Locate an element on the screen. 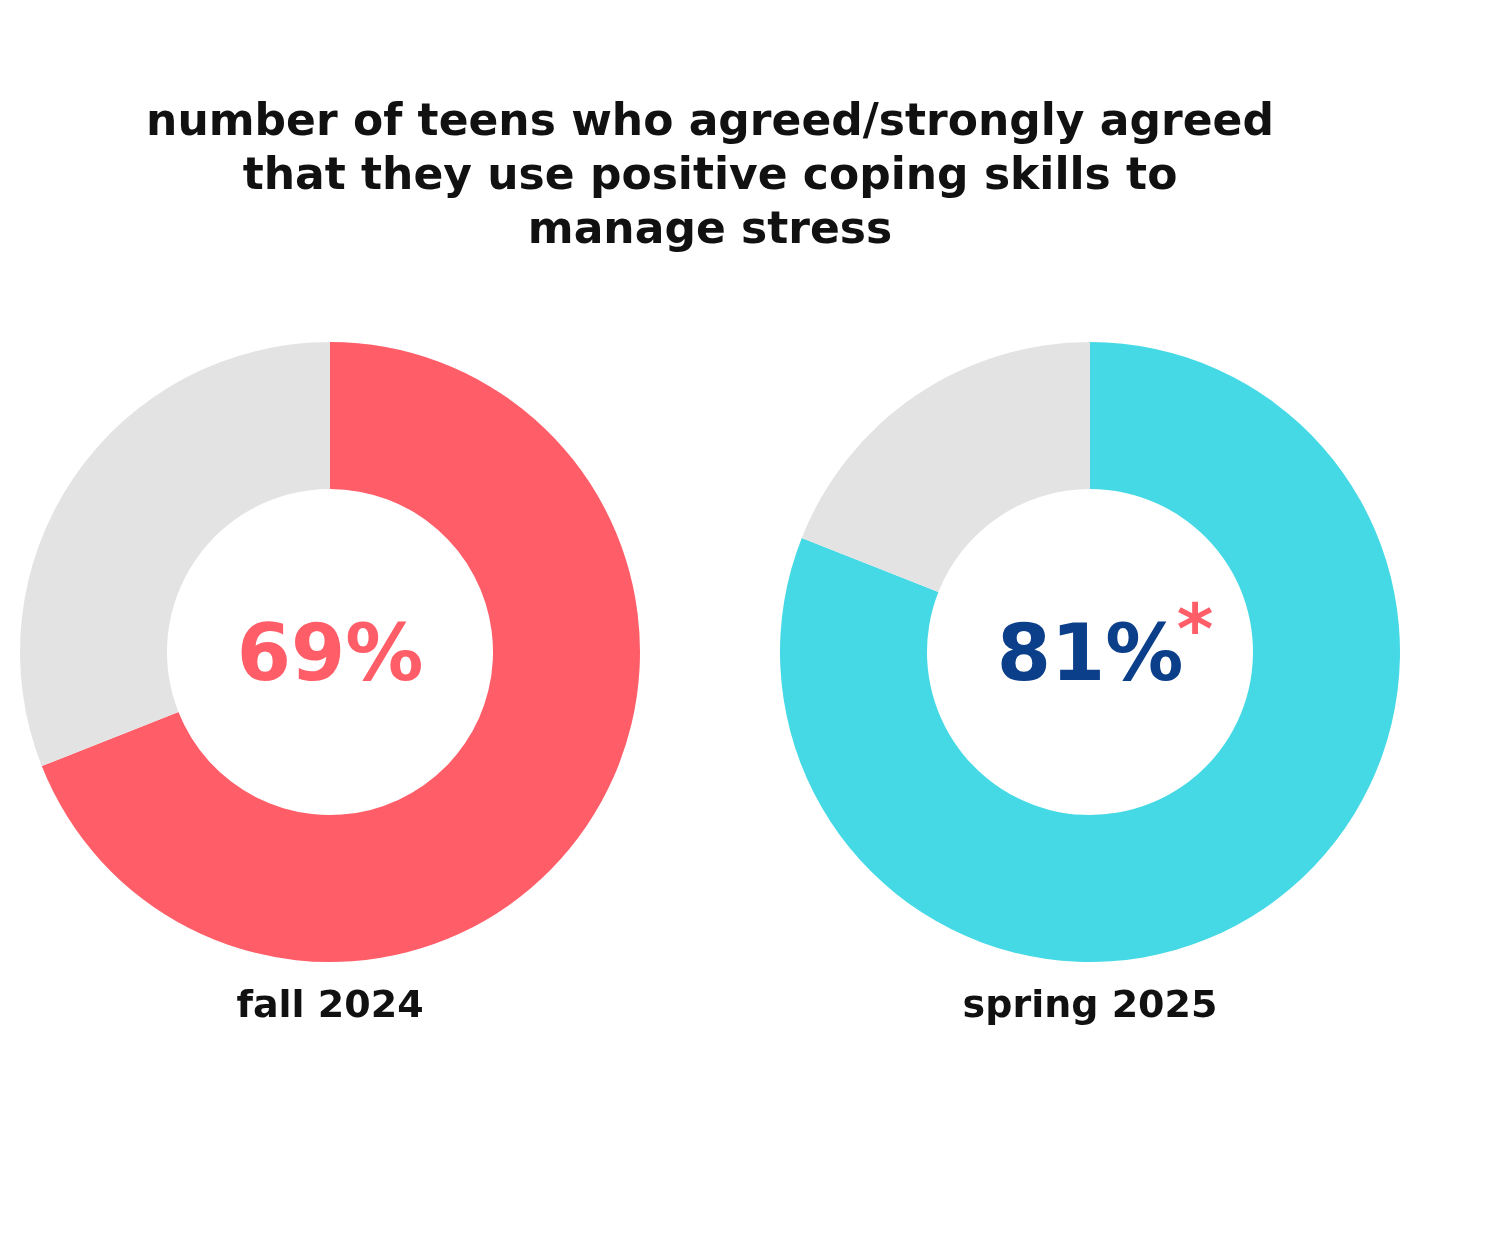  text: fall 2024 is located at coordinates (330, 1004).